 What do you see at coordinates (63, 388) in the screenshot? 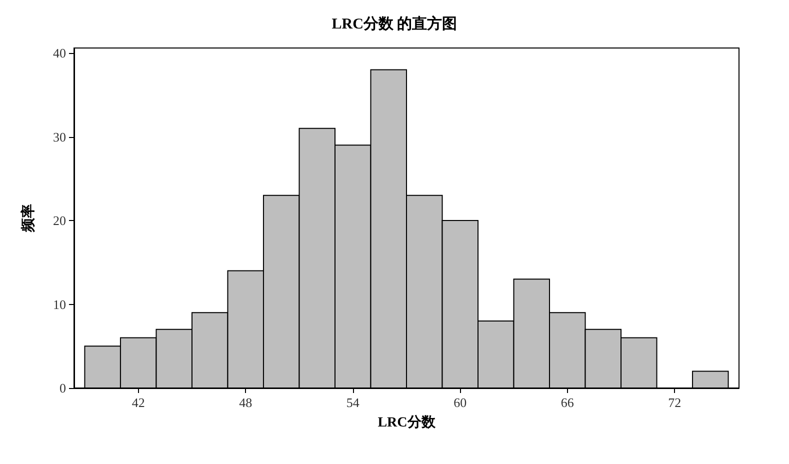
I see `y-tick-label: 0` at bounding box center [63, 388].